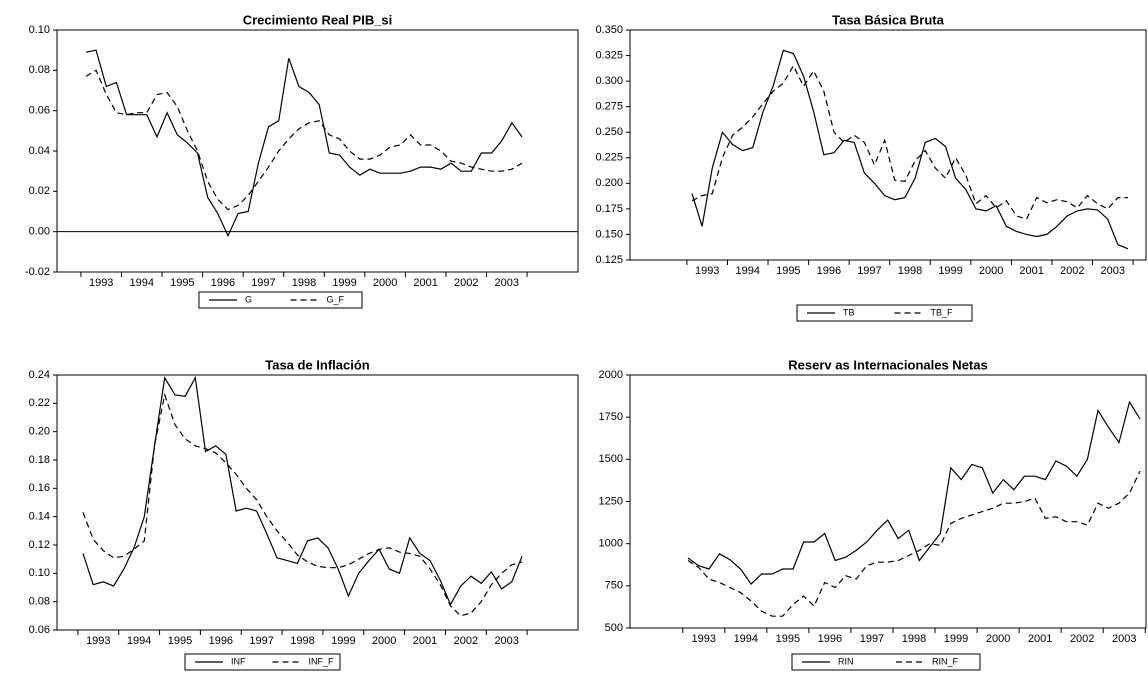 This screenshot has height=673, width=1148. Describe the element at coordinates (609, 107) in the screenshot. I see `y-tick-label: 0.275` at that location.